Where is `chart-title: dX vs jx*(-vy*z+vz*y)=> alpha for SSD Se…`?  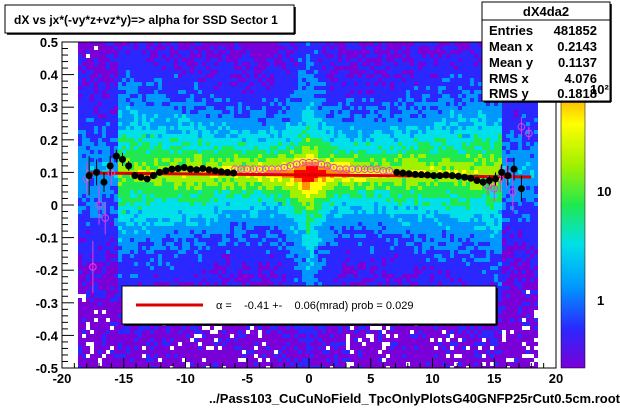 chart-title: dX vs jx*(-vy*z+vz*y)=> alpha for SSD Se… is located at coordinates (146, 20).